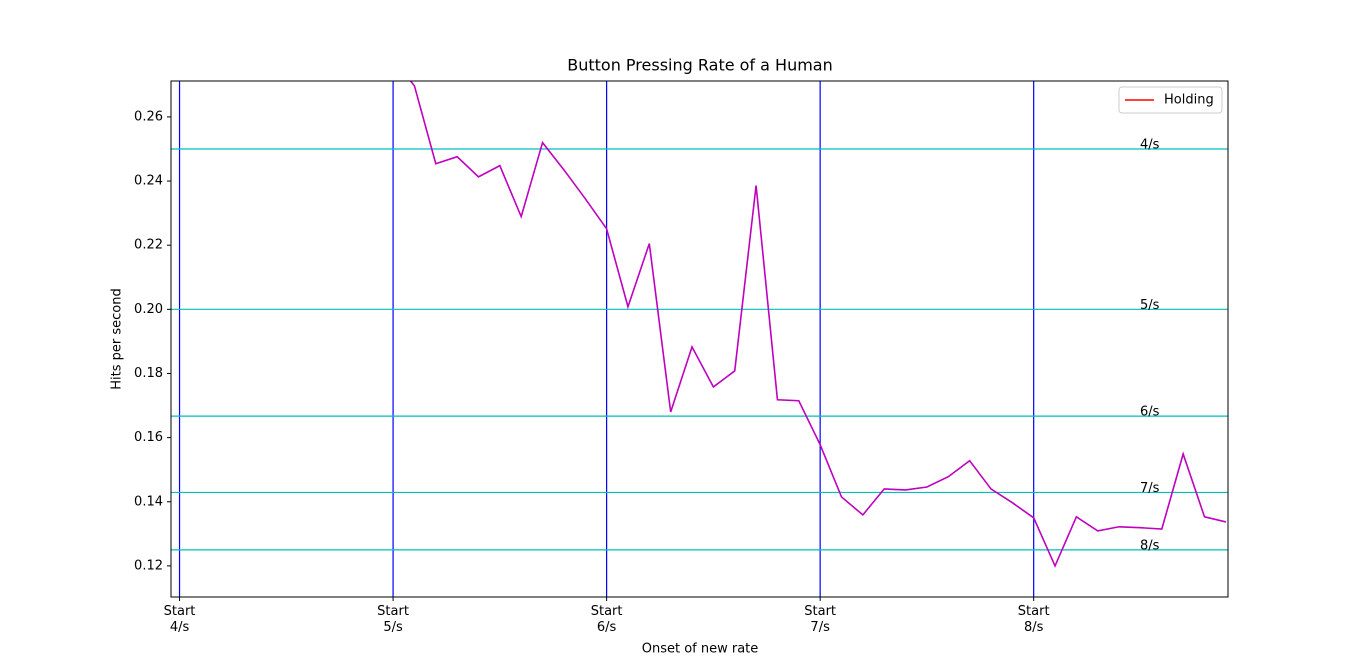 This screenshot has height=671, width=1366. What do you see at coordinates (1150, 305) in the screenshot?
I see `reference-label: 5/s` at bounding box center [1150, 305].